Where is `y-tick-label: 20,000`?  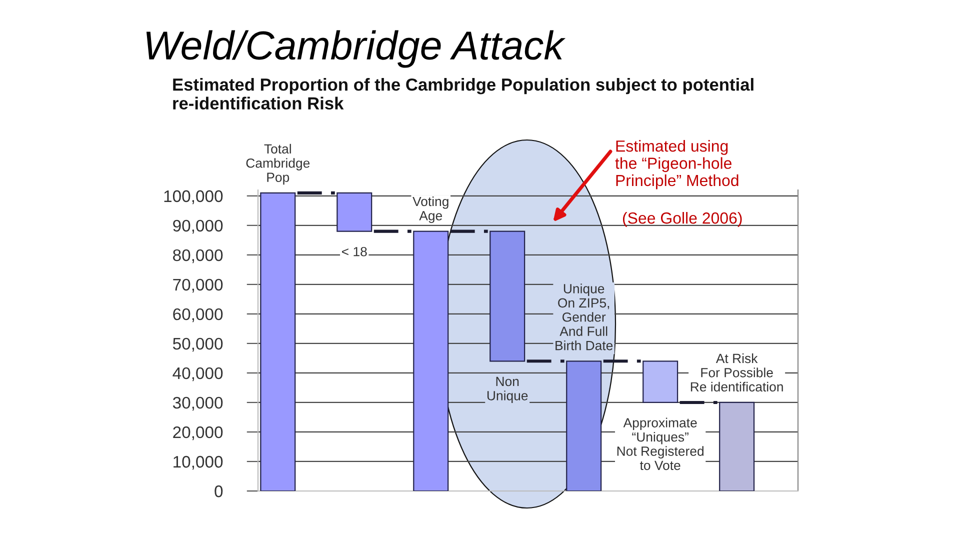
y-tick-label: 20,000 is located at coordinates (198, 433).